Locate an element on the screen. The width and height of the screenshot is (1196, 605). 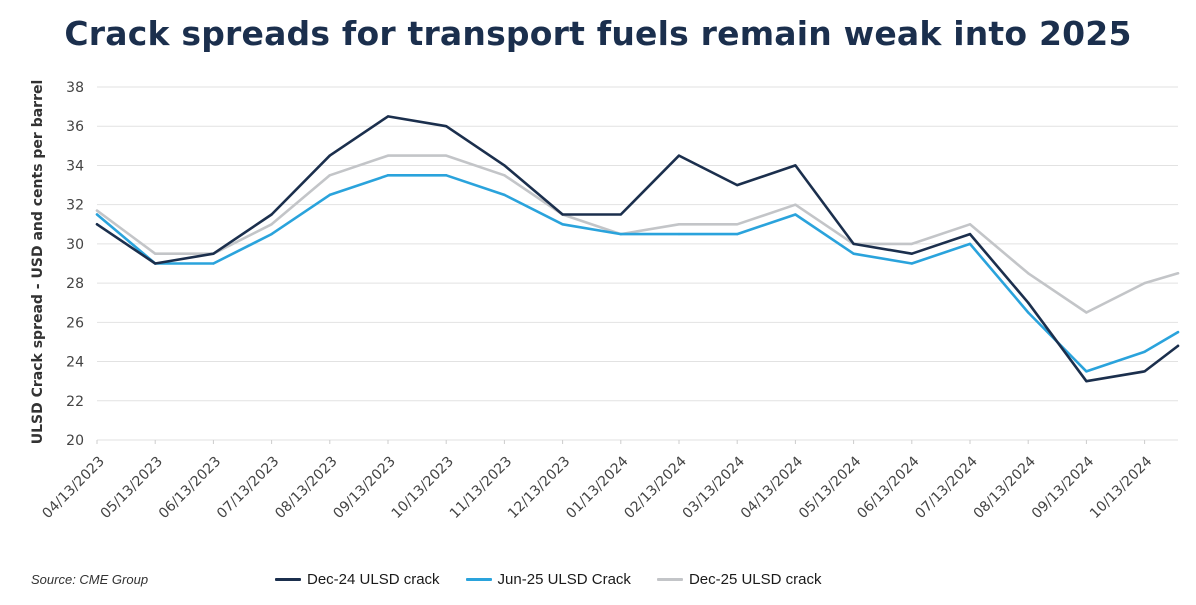
y-tick-label: 28 is located at coordinates (75, 284).